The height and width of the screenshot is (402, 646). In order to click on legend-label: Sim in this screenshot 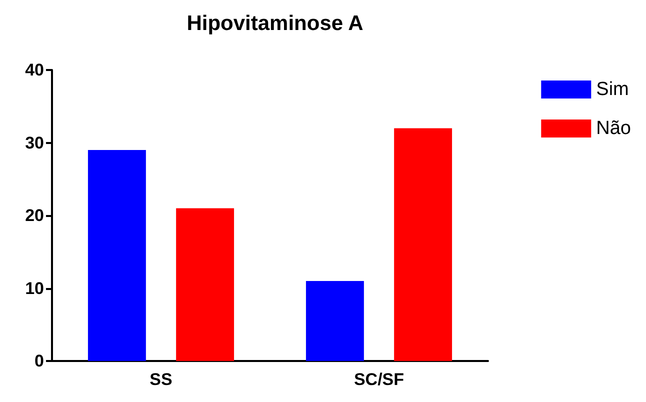, I will do `click(612, 89)`.